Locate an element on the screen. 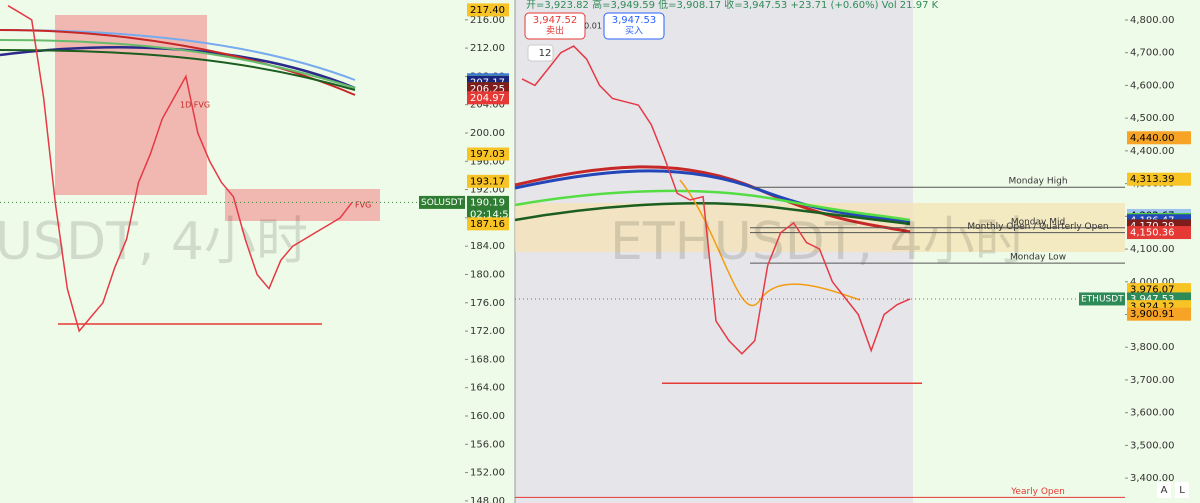 This screenshot has width=1200, height=503. y-tick-label: 4,000.00 is located at coordinates (1152, 282).